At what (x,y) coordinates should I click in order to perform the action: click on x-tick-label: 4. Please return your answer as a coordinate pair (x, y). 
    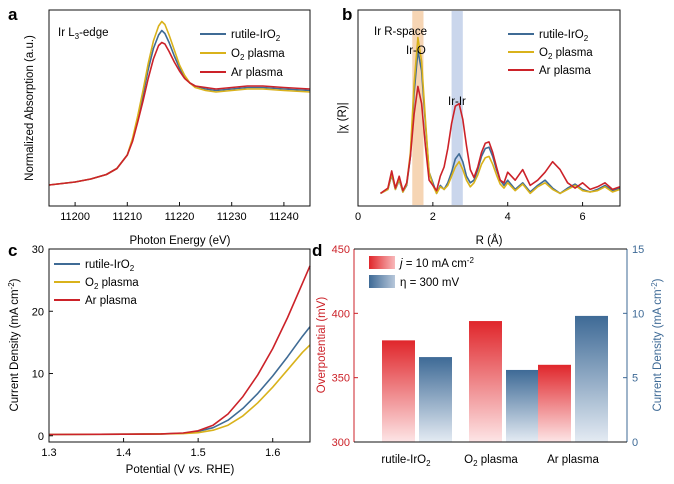
    Looking at the image, I should click on (508, 217).